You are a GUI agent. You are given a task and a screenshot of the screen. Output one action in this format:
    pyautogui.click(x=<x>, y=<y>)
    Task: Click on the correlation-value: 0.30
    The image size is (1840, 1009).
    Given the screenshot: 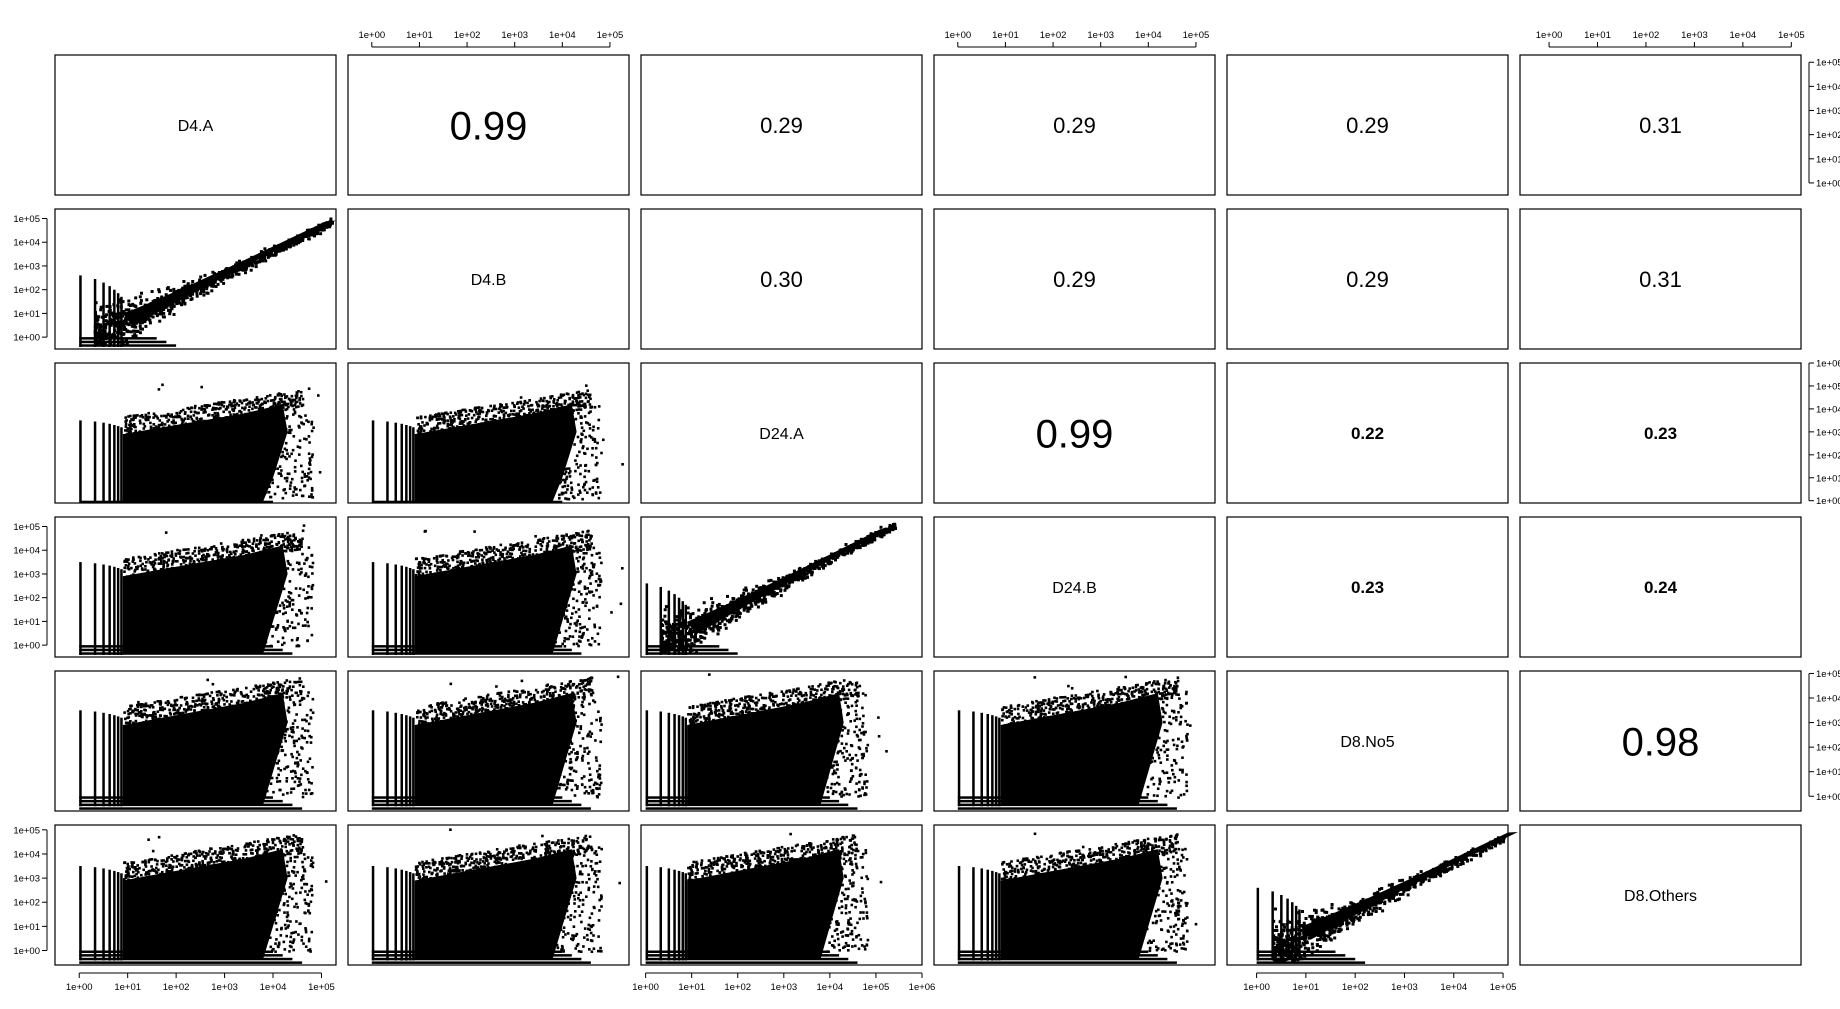 What is the action you would take?
    pyautogui.click(x=781, y=279)
    